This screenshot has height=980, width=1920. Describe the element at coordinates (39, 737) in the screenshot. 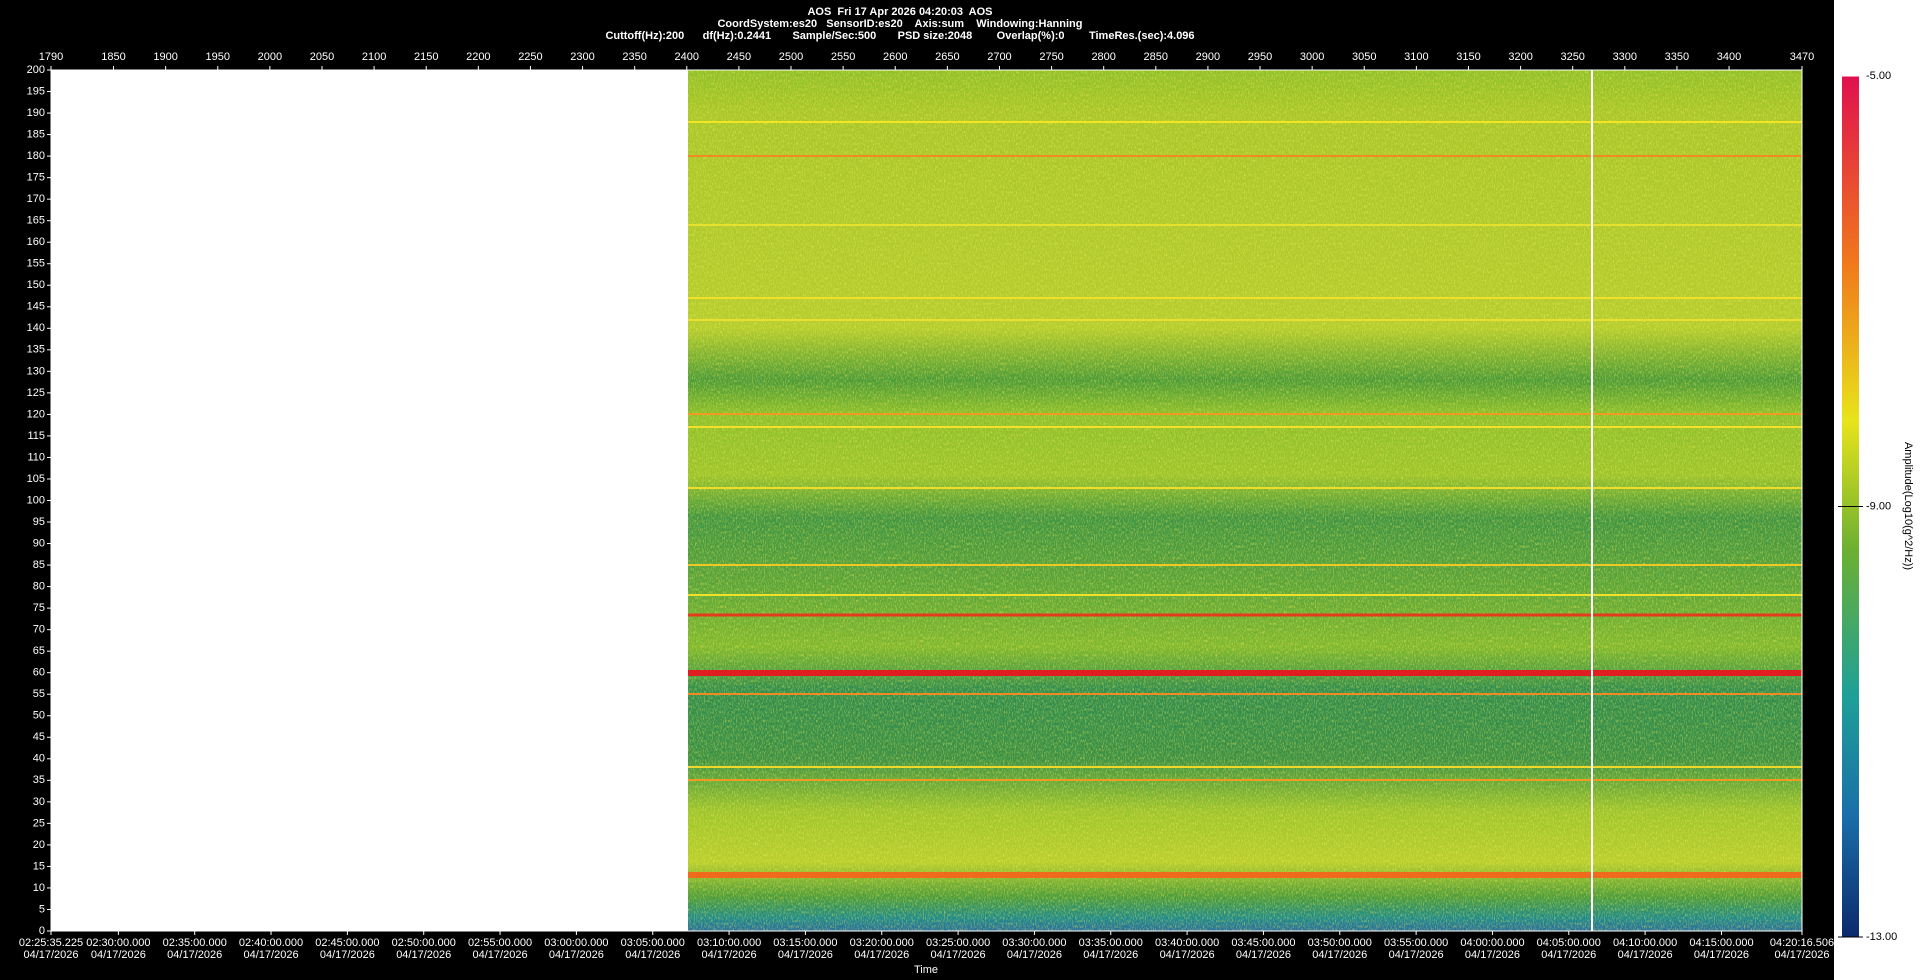

I see `y-tick-label: 45` at that location.